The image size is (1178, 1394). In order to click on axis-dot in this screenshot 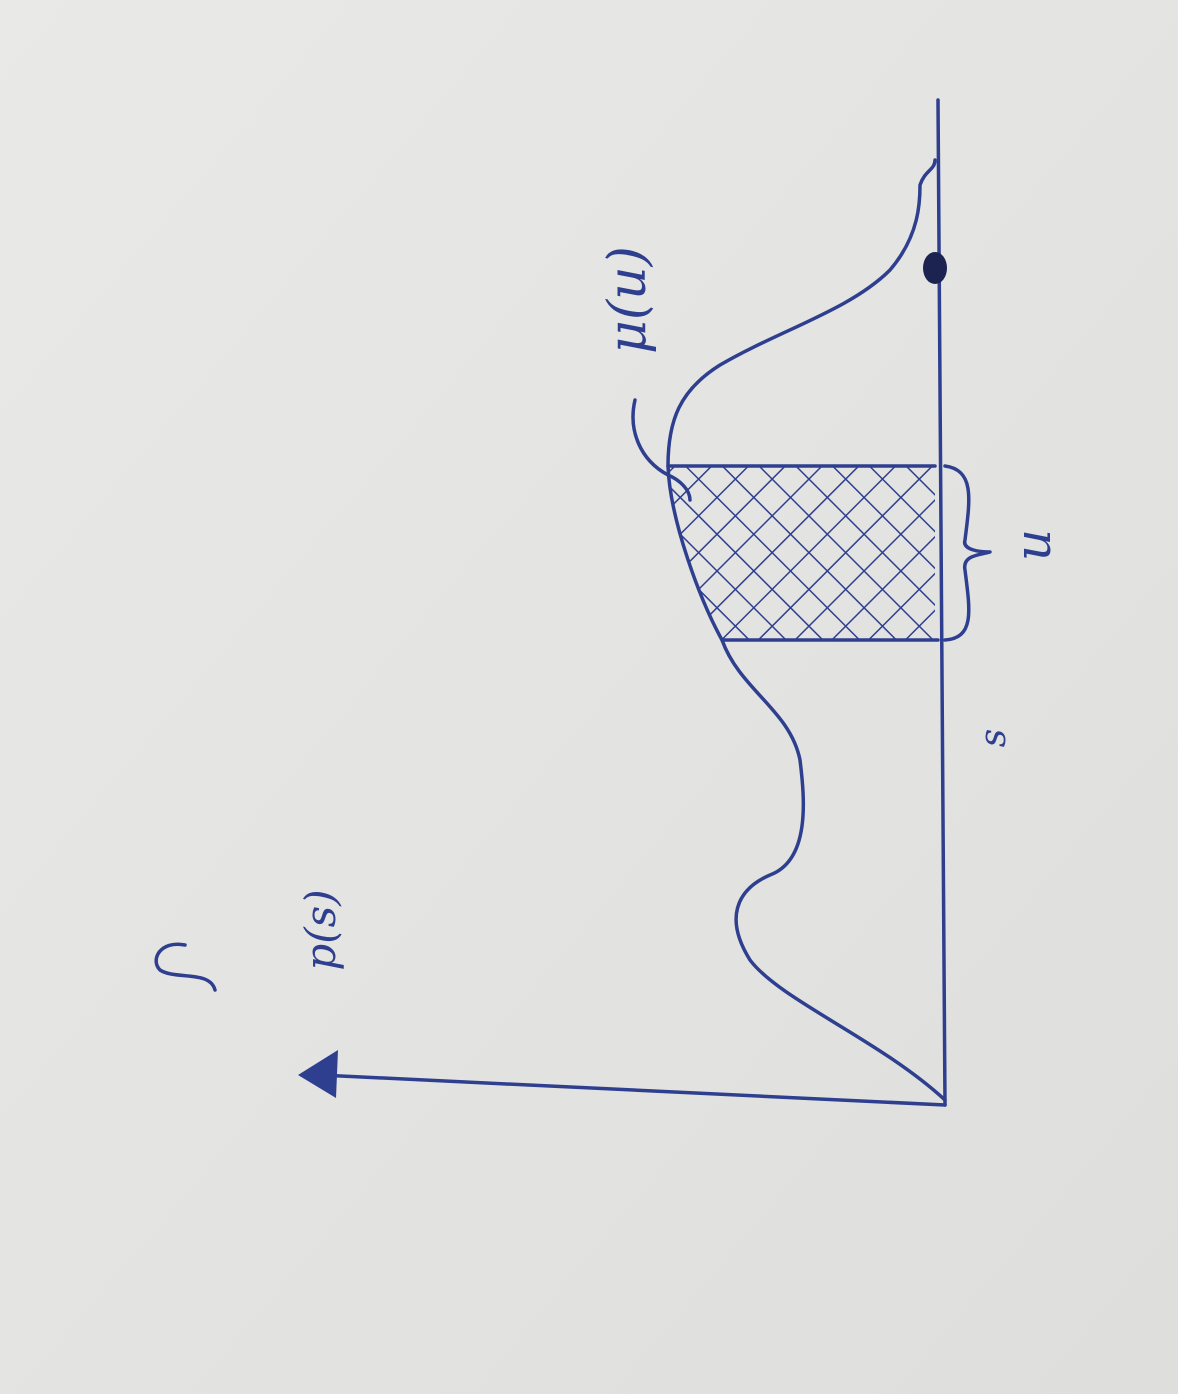, I will do `click(935, 268)`.